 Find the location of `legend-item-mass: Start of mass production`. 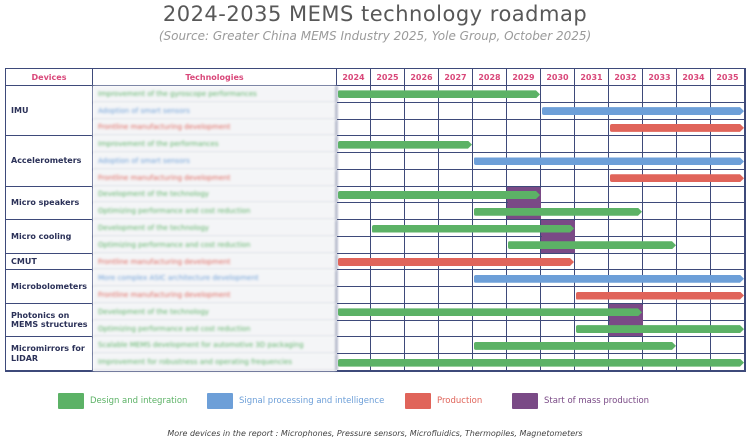

legend-item-mass: Start of mass production is located at coordinates (580, 401).